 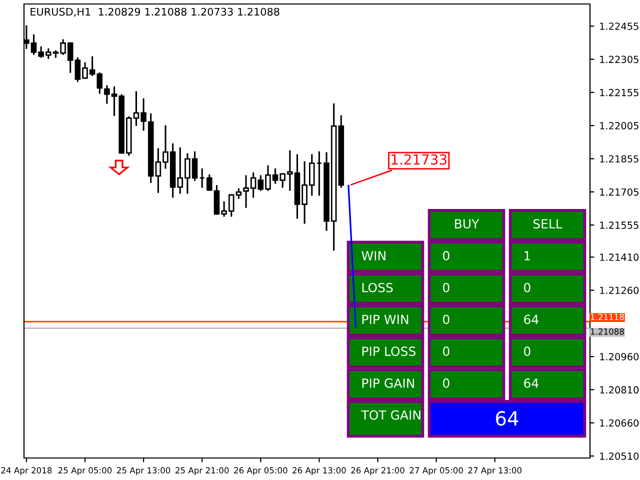 I want to click on y-tick-label: 1.21410, so click(x=619, y=257).